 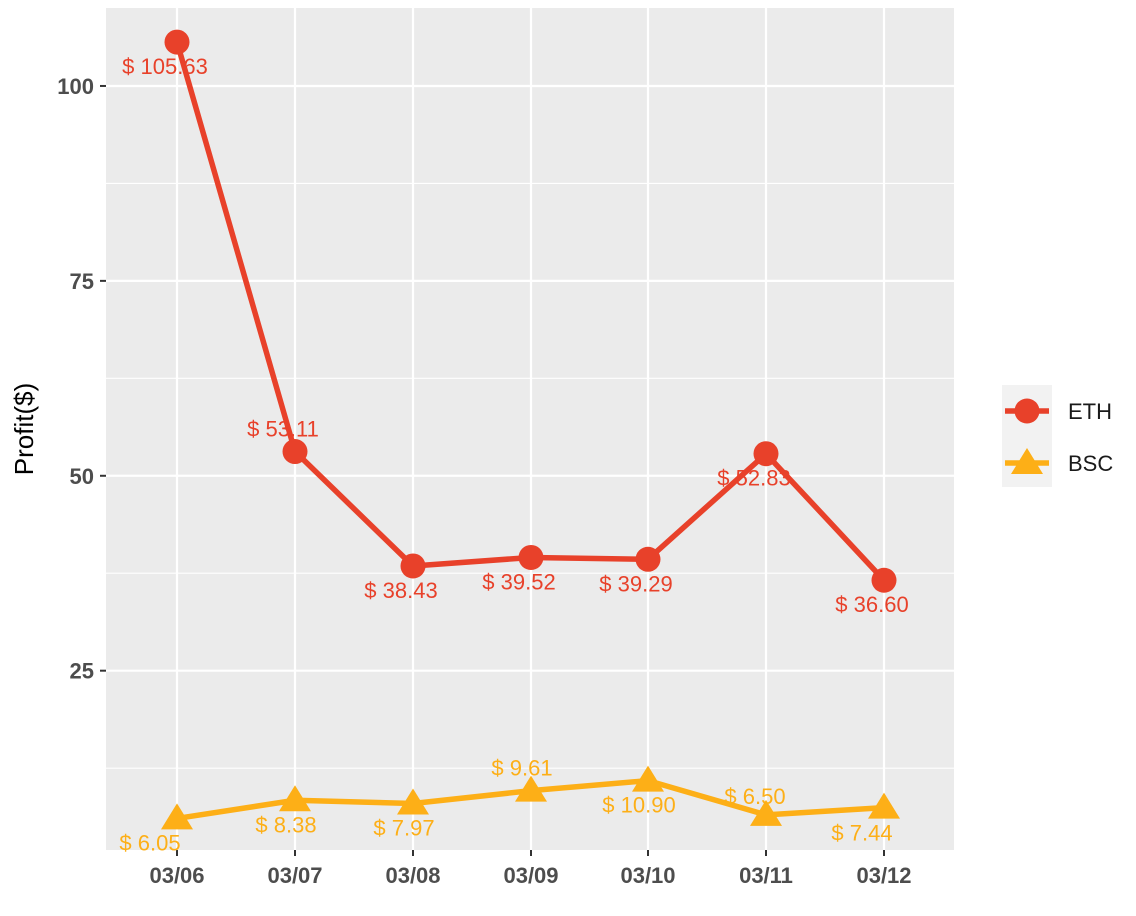 I want to click on x-tick-label: 03/07, so click(x=294, y=875).